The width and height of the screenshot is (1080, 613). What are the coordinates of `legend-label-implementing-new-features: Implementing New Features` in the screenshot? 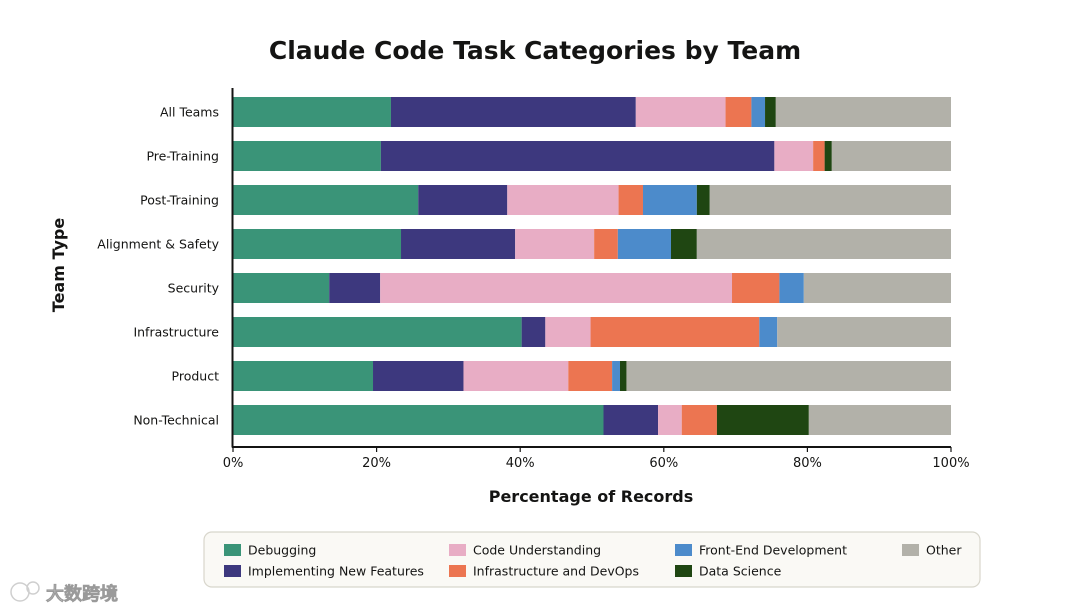 It's located at (336, 571).